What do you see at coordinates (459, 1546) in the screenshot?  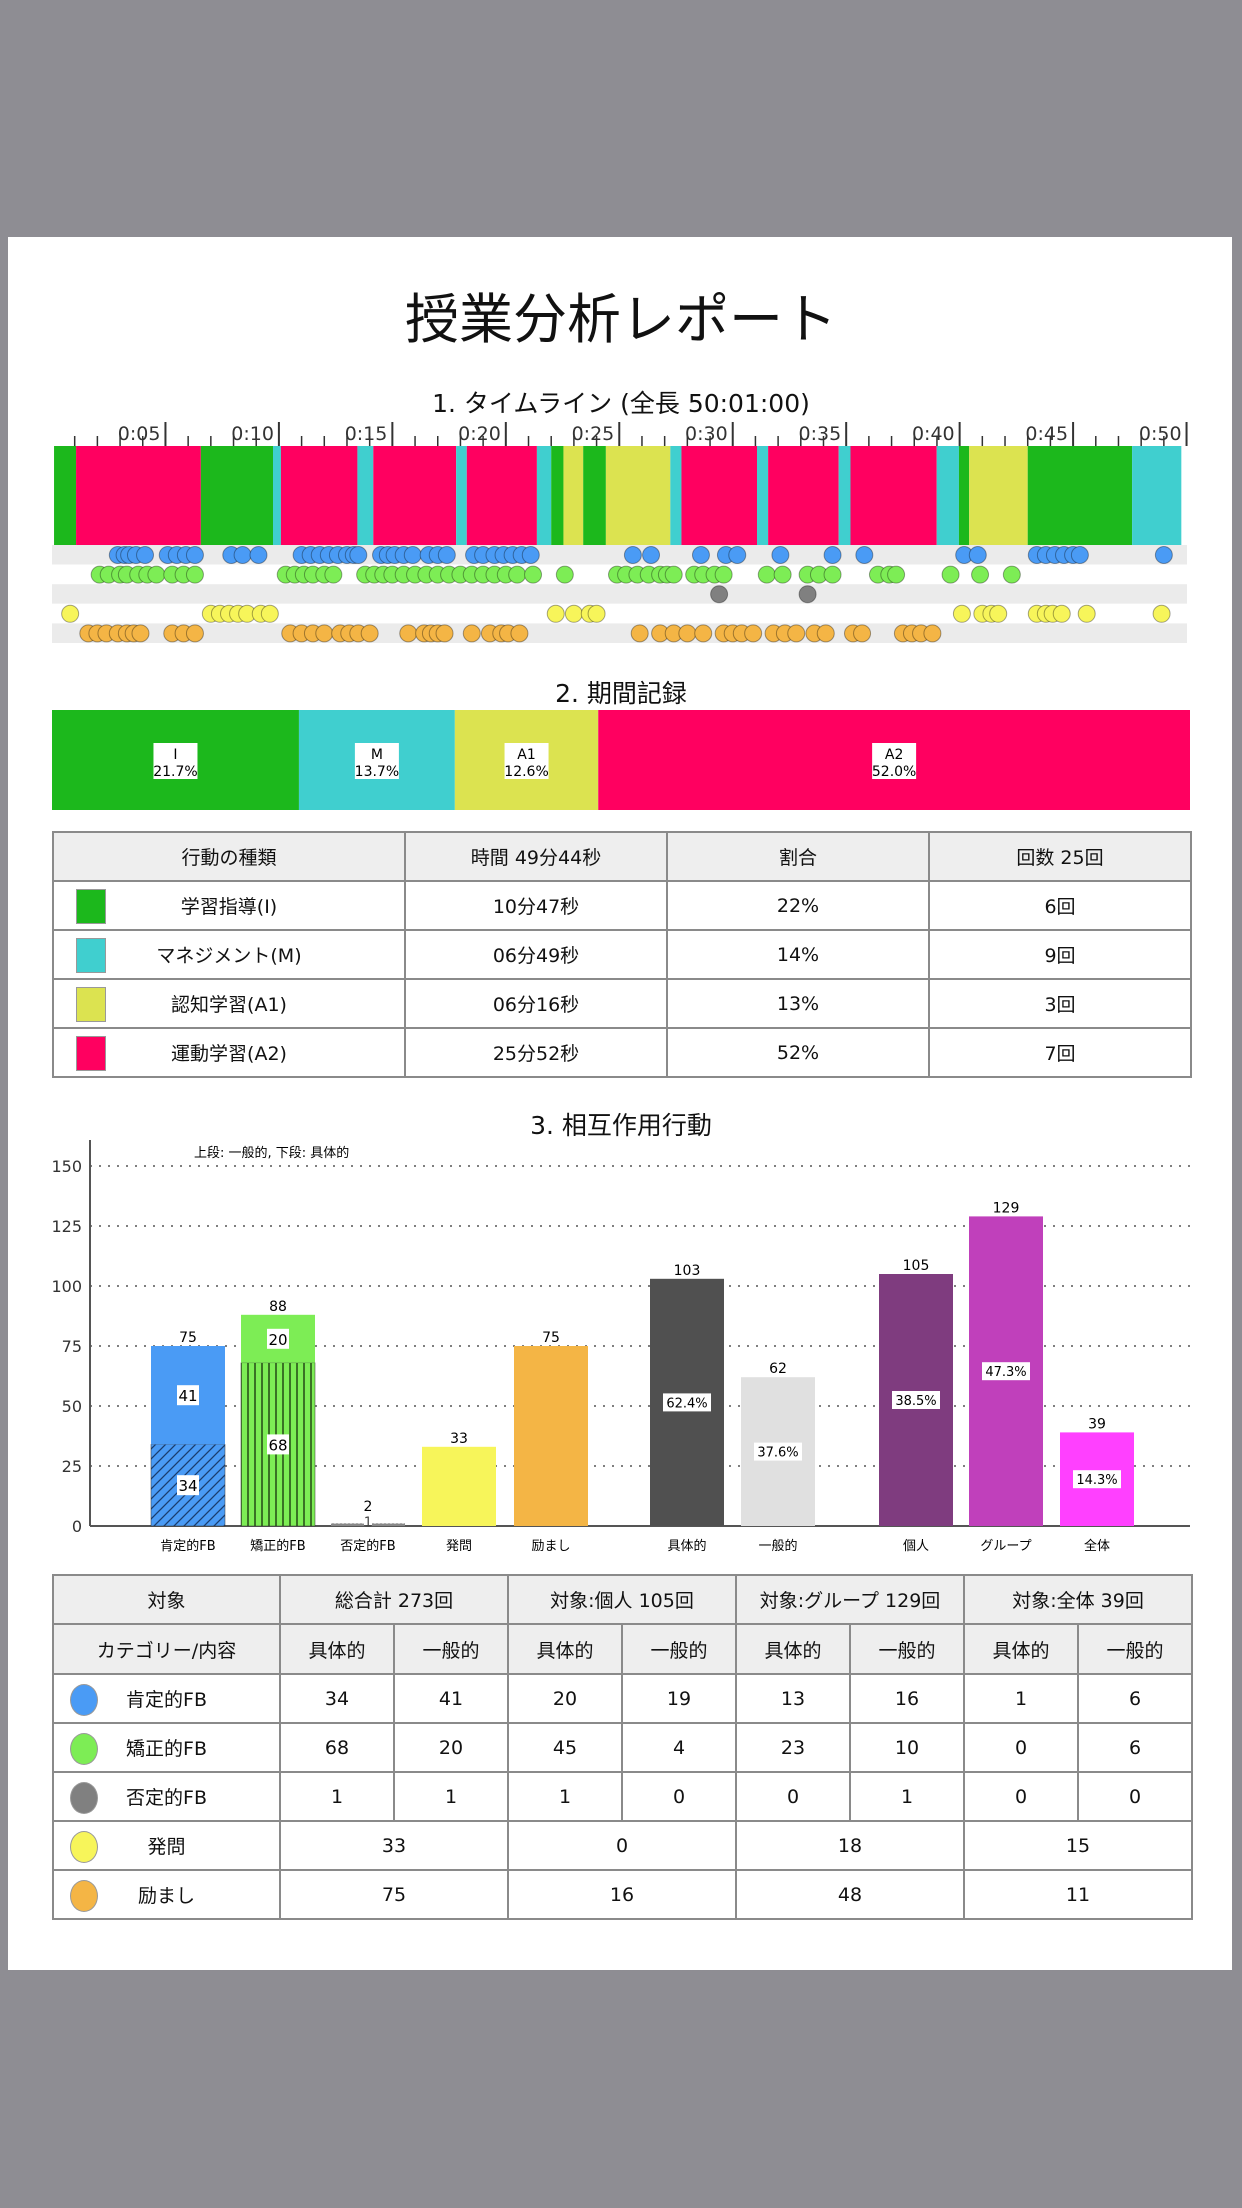 I see `x-category-label: 発問` at bounding box center [459, 1546].